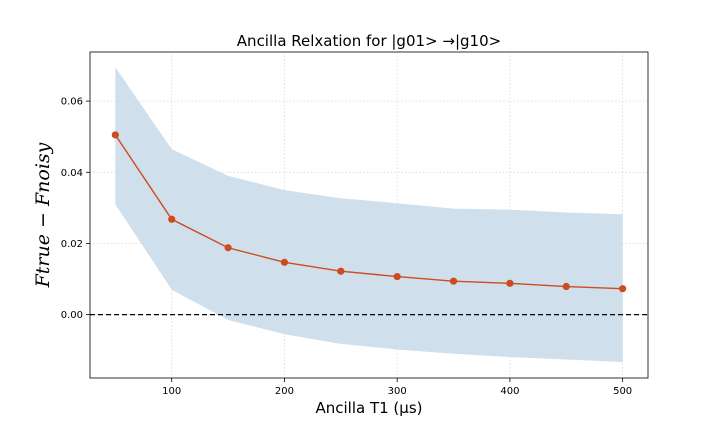 This screenshot has height=432, width=720. Describe the element at coordinates (72, 244) in the screenshot. I see `y-tick-label: 0.02` at that location.